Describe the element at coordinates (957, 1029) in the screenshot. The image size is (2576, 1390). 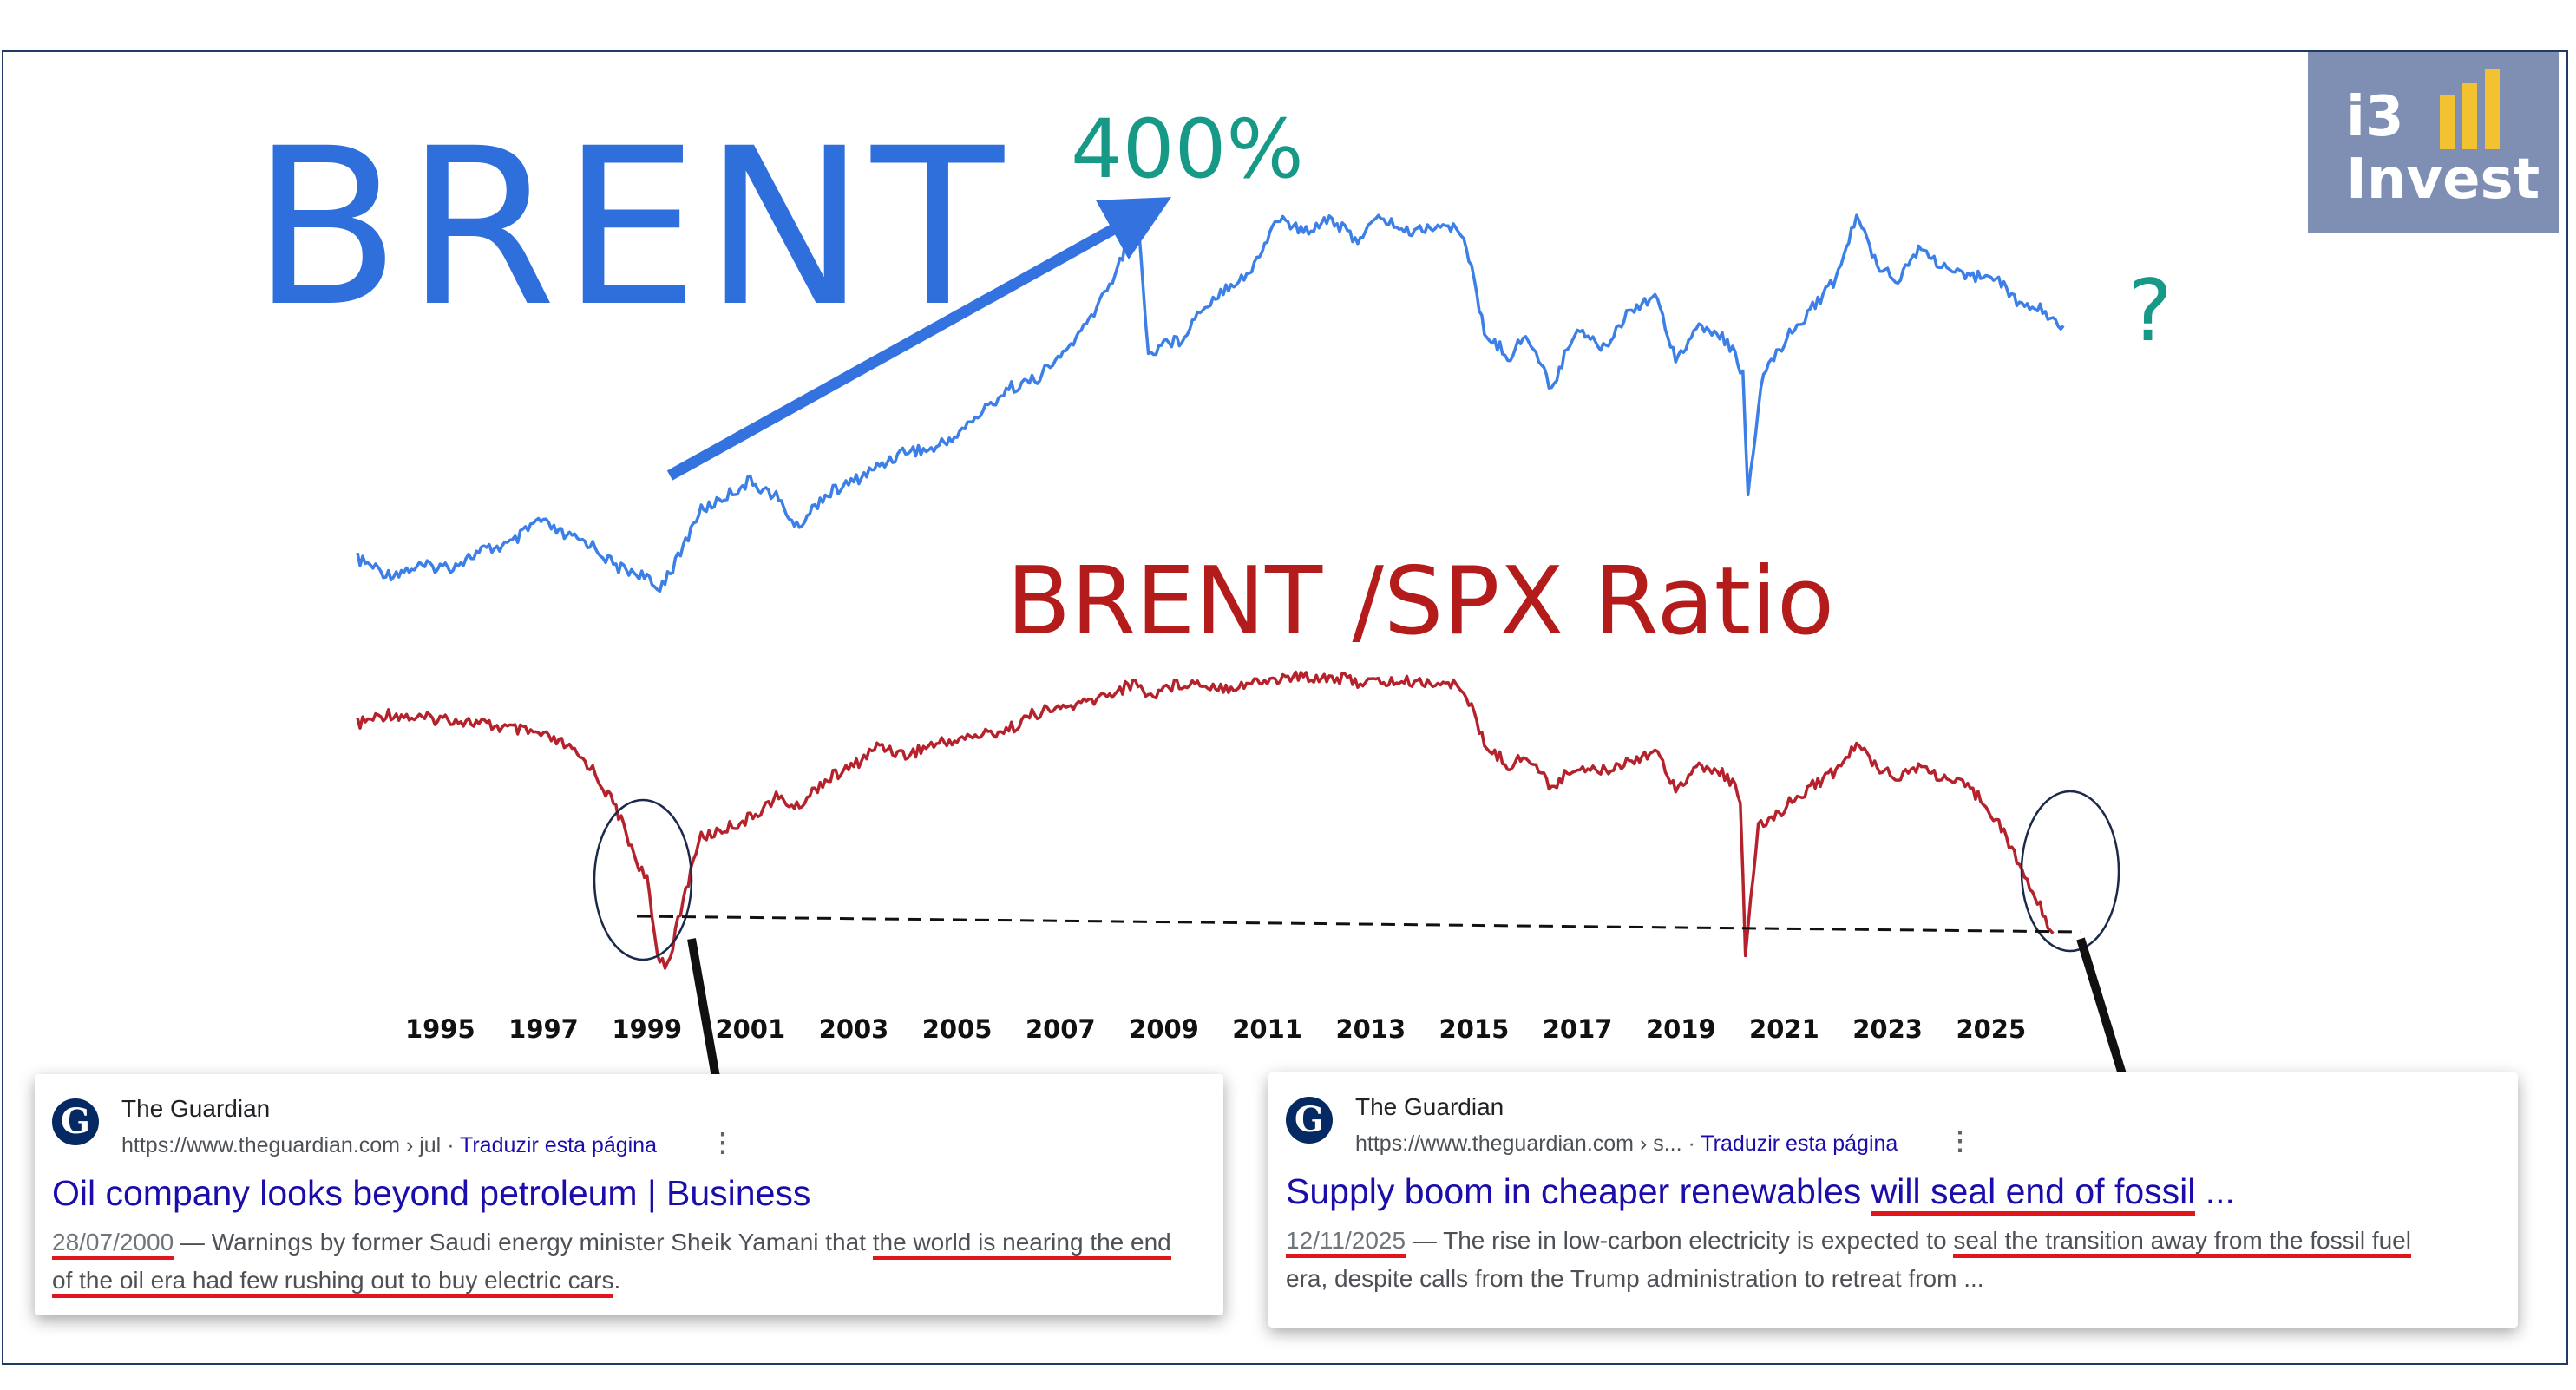
I see `x-tick-label: 2005` at that location.